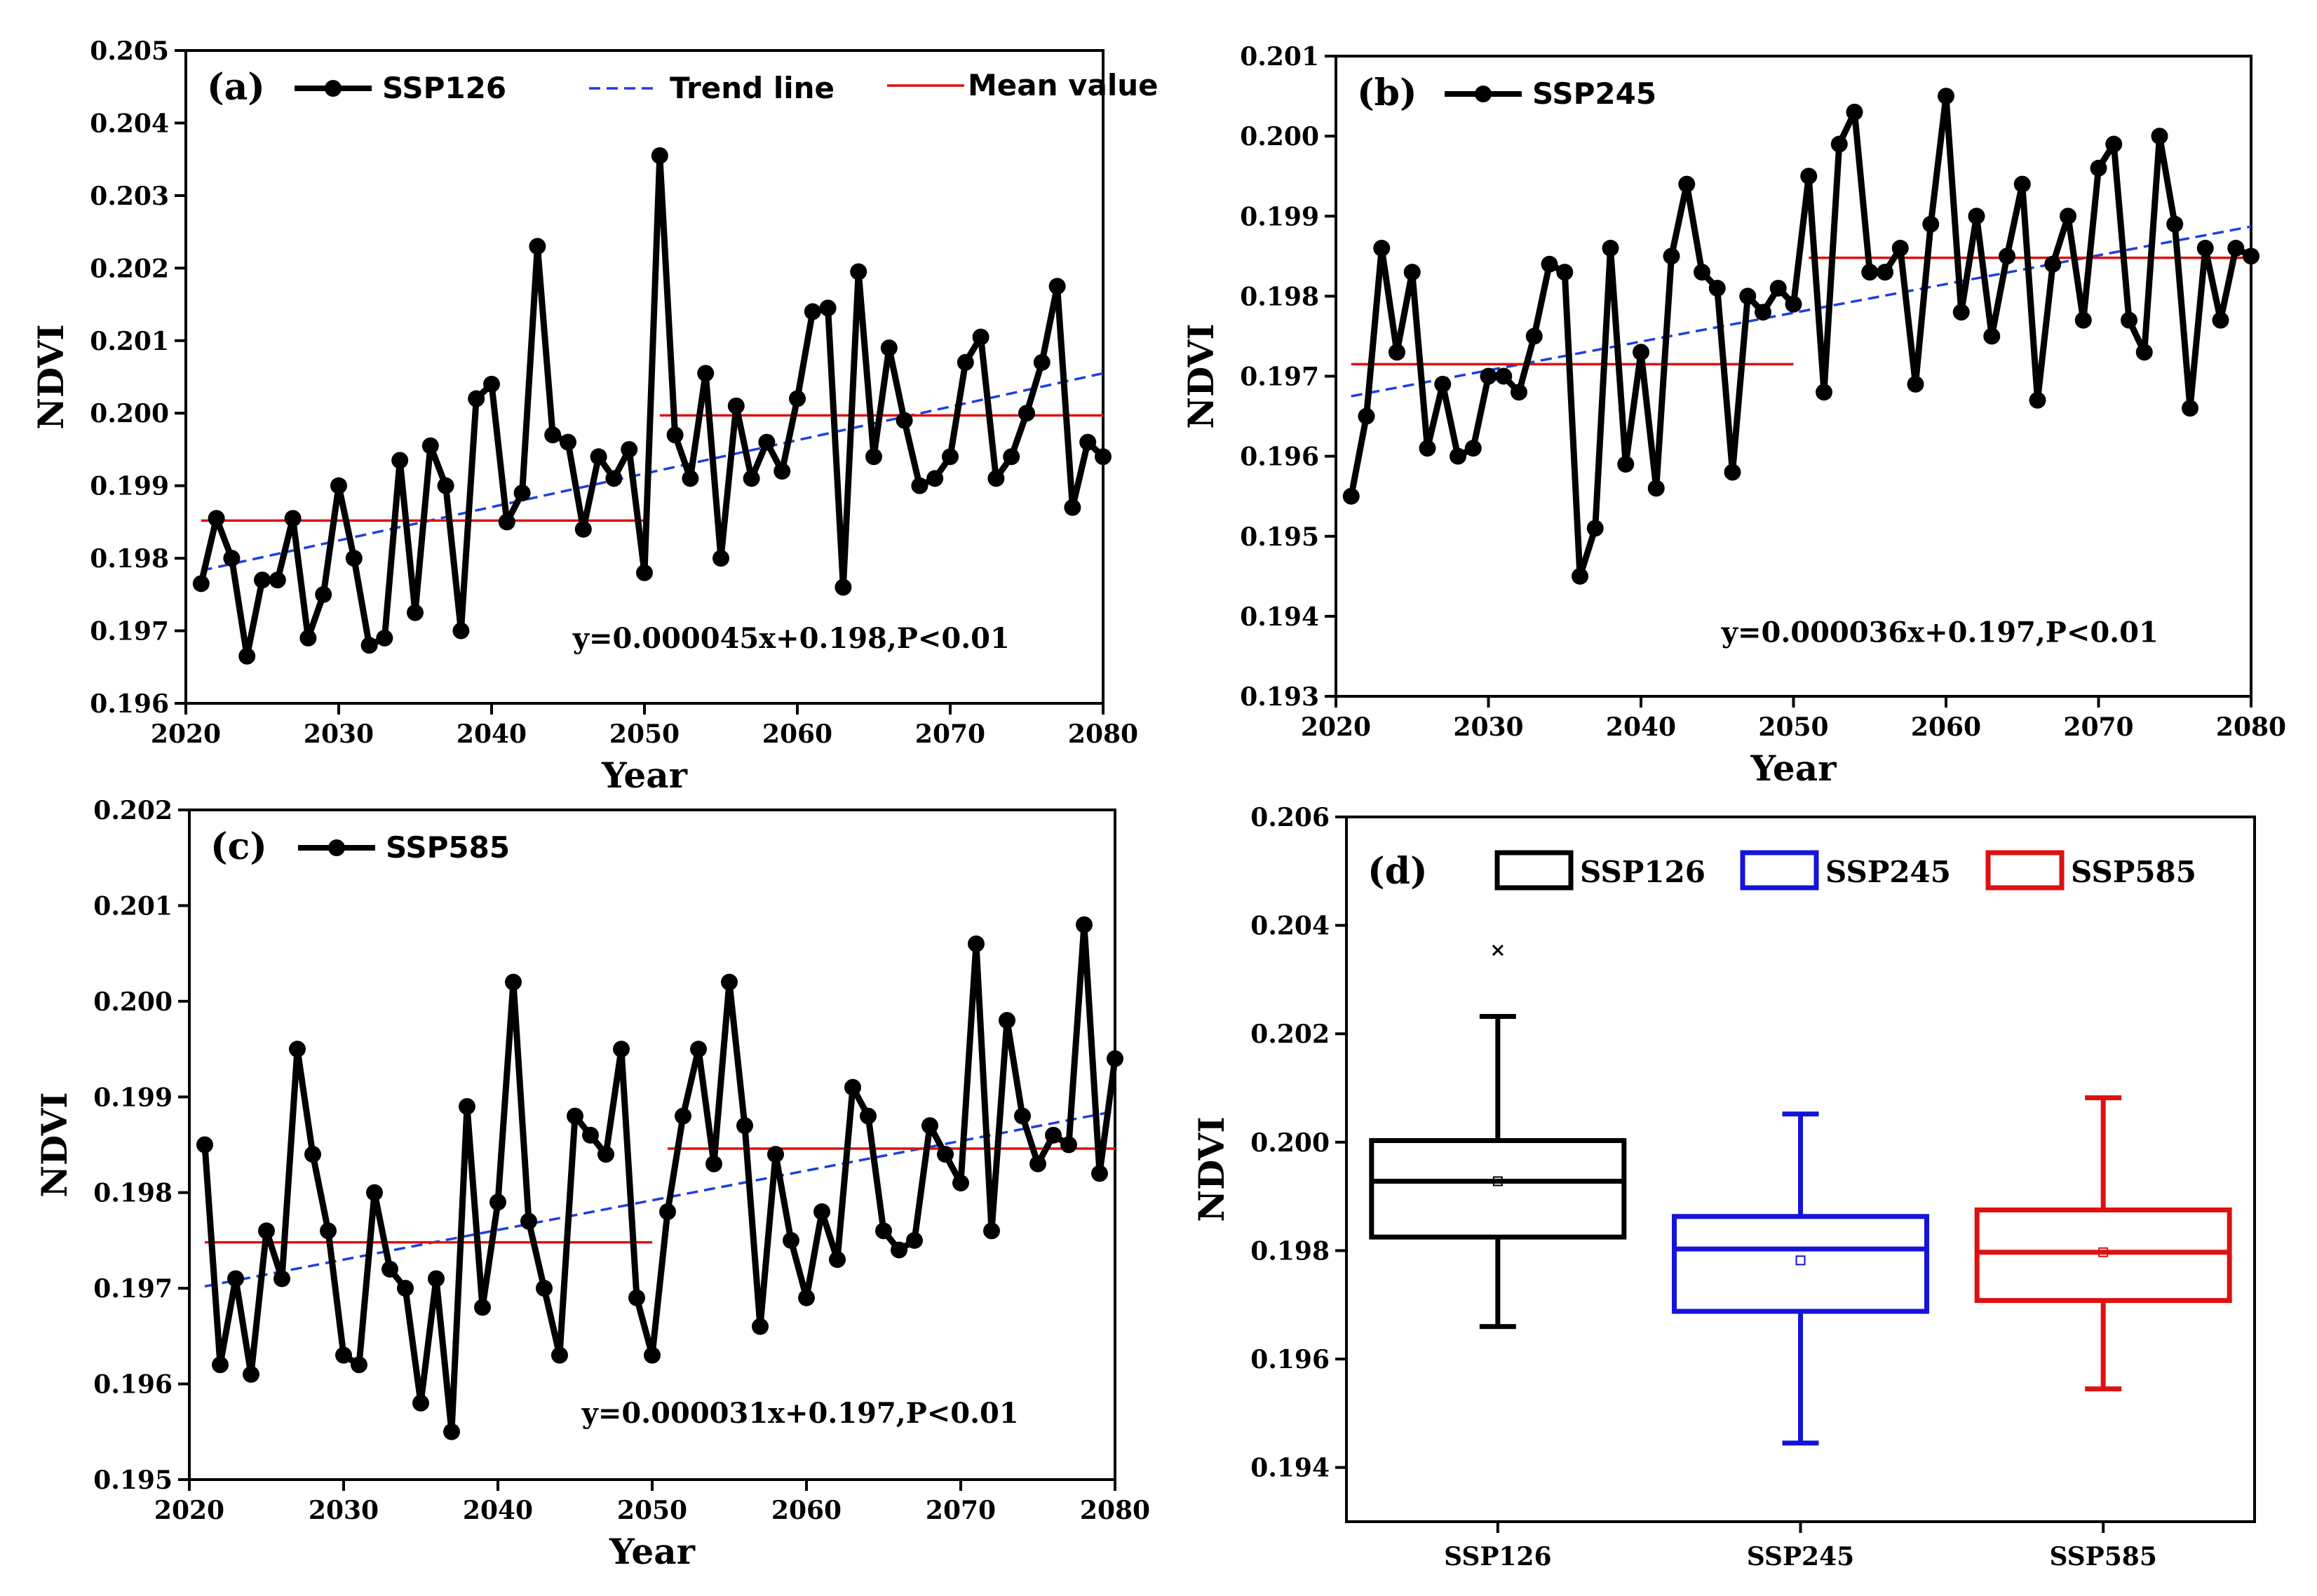 The height and width of the screenshot is (1596, 2317). I want to click on y-tick-label: 0.204, so click(1290, 927).